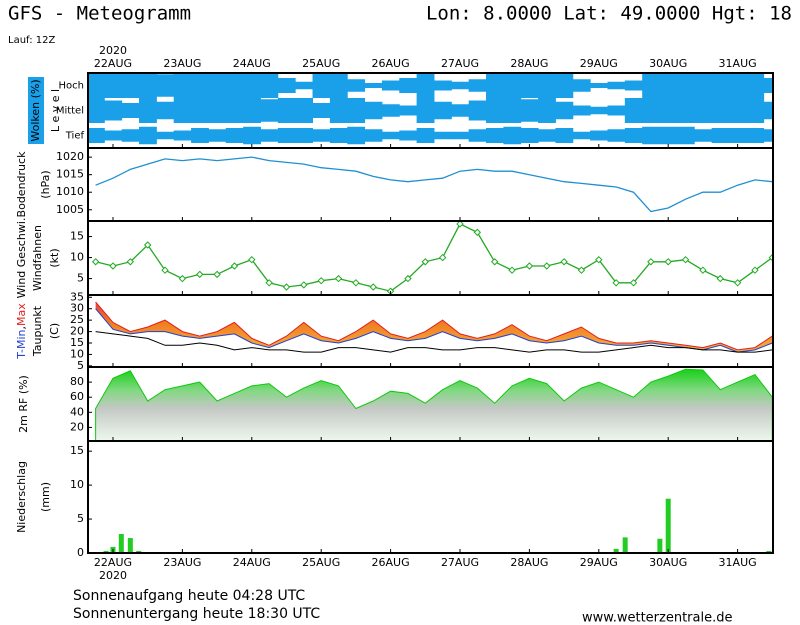  Describe the element at coordinates (70, 174) in the screenshot. I see `y-tick-label: 1015` at that location.